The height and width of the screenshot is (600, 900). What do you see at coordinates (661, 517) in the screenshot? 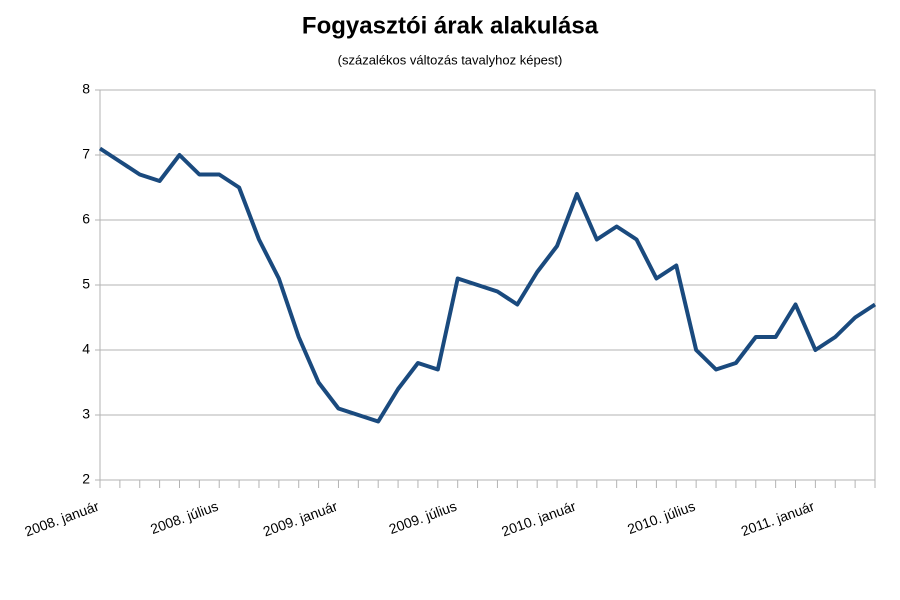
I see `x-tick-label: 2010. július` at bounding box center [661, 517].